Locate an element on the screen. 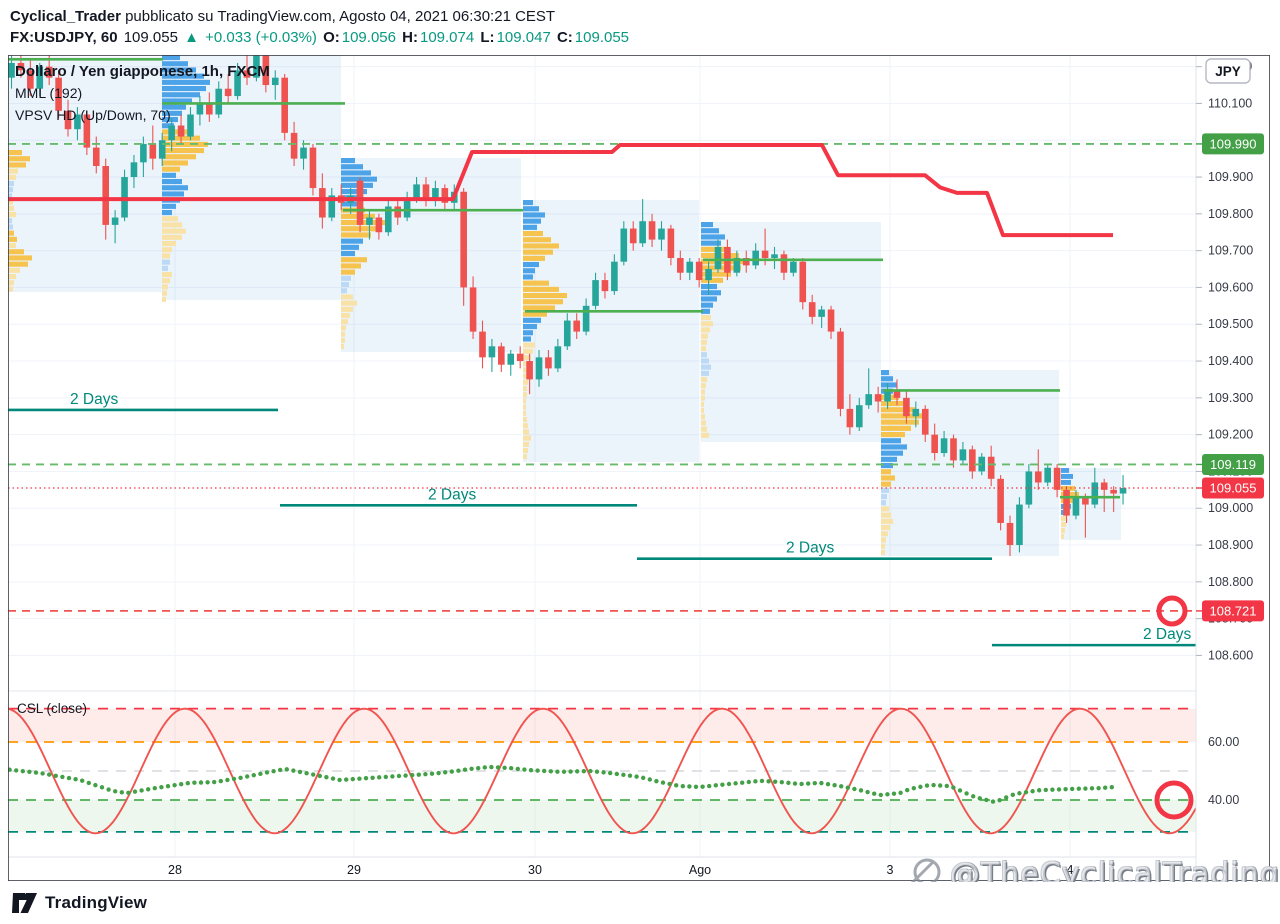 Image resolution: width=1280 pixels, height=924 pixels. legend-indicator-mml: MML (192) is located at coordinates (49, 93).